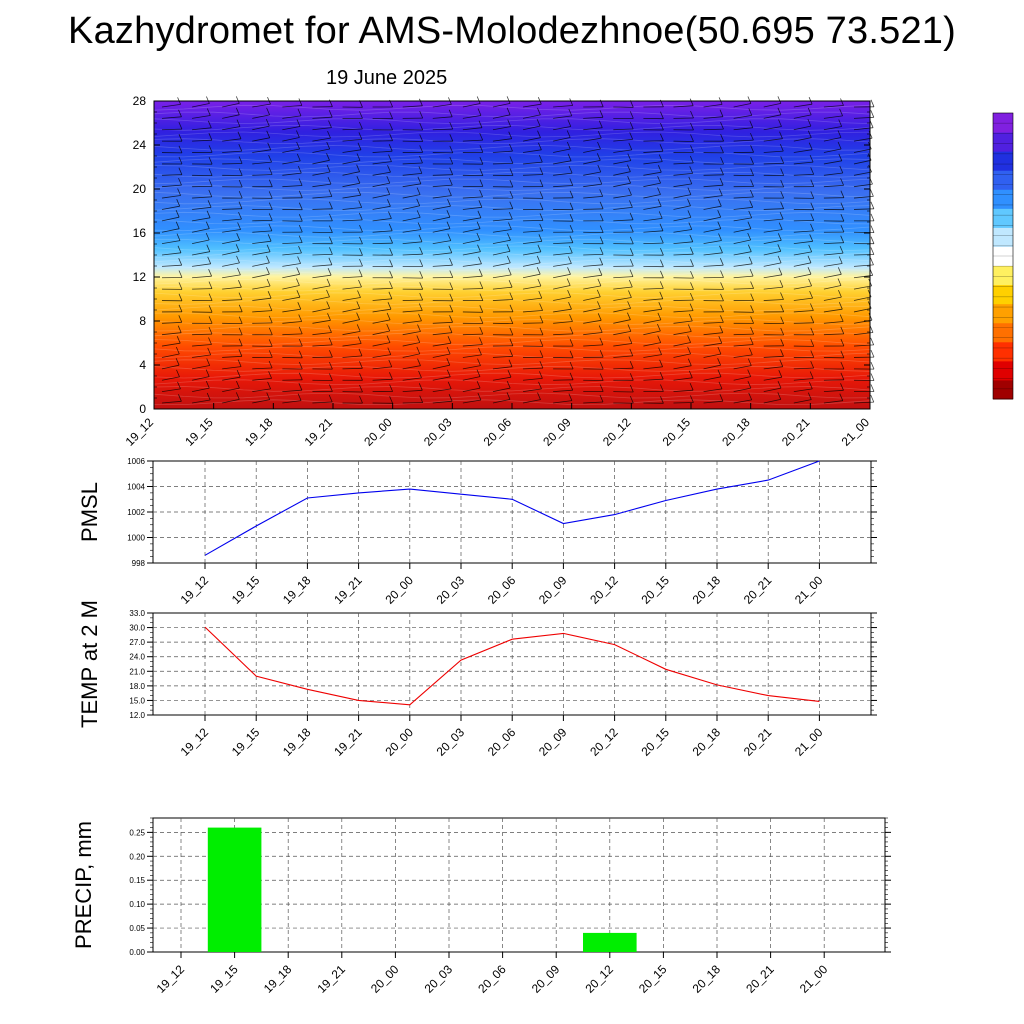  I want to click on x-tick-label: 21_00, so click(809, 590).